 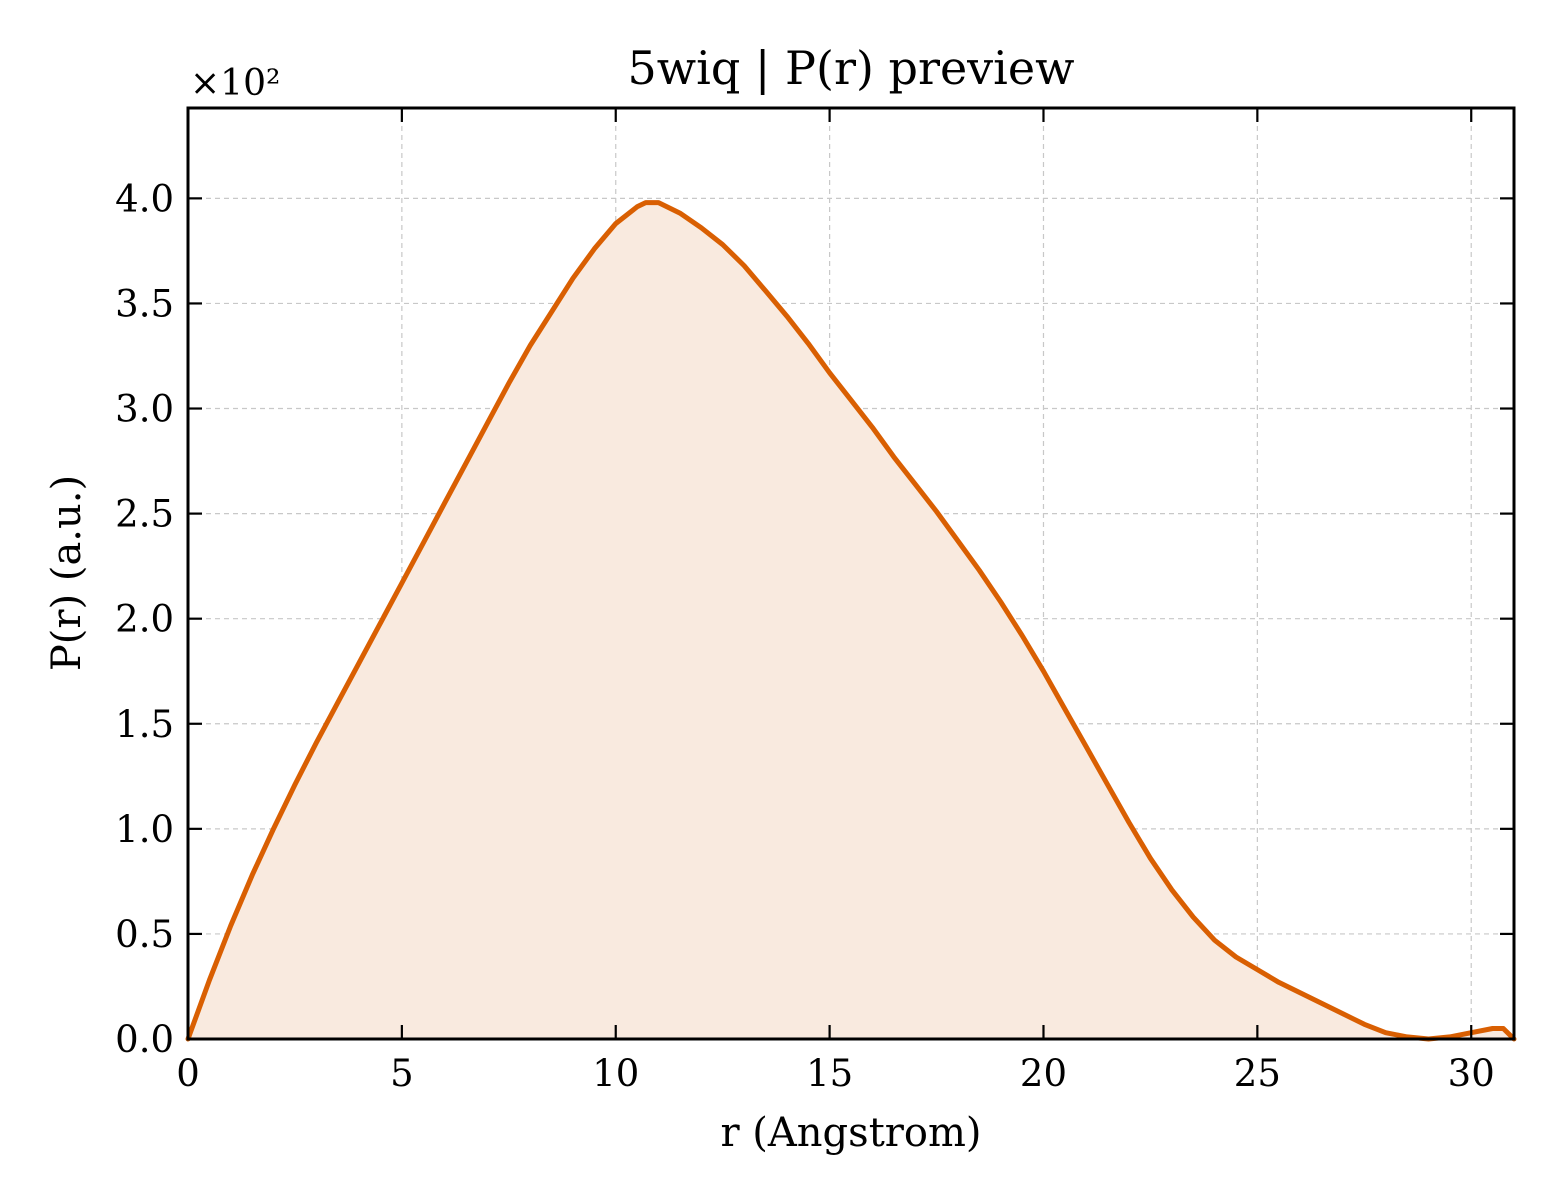 I want to click on y-tick-label: 2.0, so click(x=144, y=619).